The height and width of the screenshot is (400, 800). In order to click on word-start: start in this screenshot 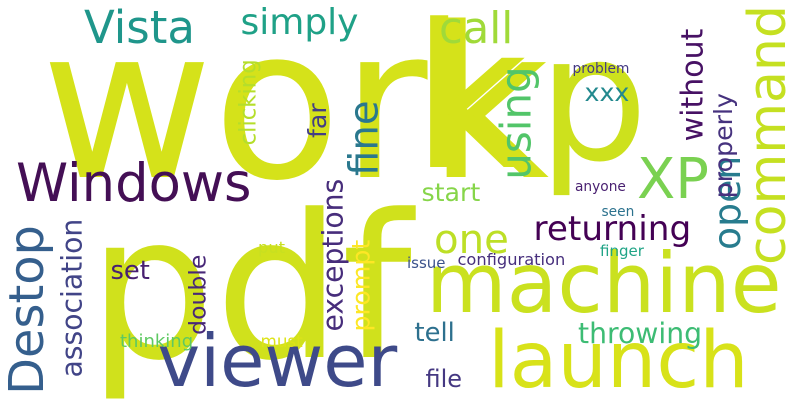, I will do `click(451, 192)`.